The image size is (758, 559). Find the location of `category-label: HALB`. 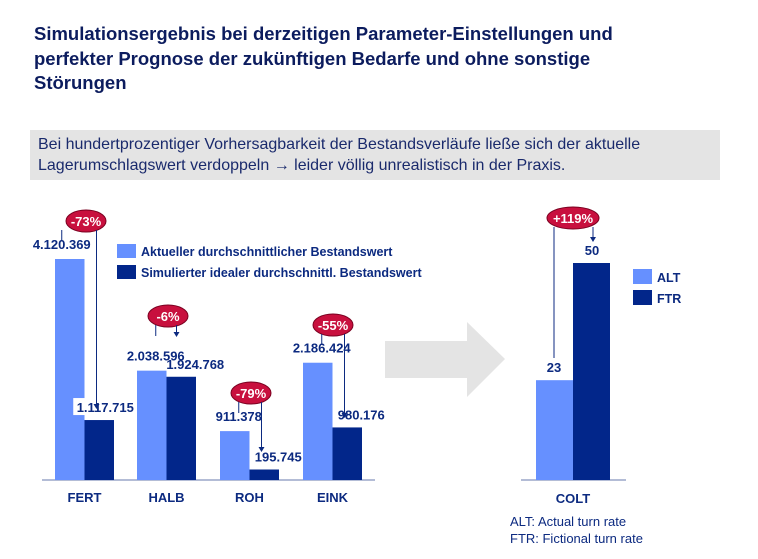

category-label: HALB is located at coordinates (166, 497).